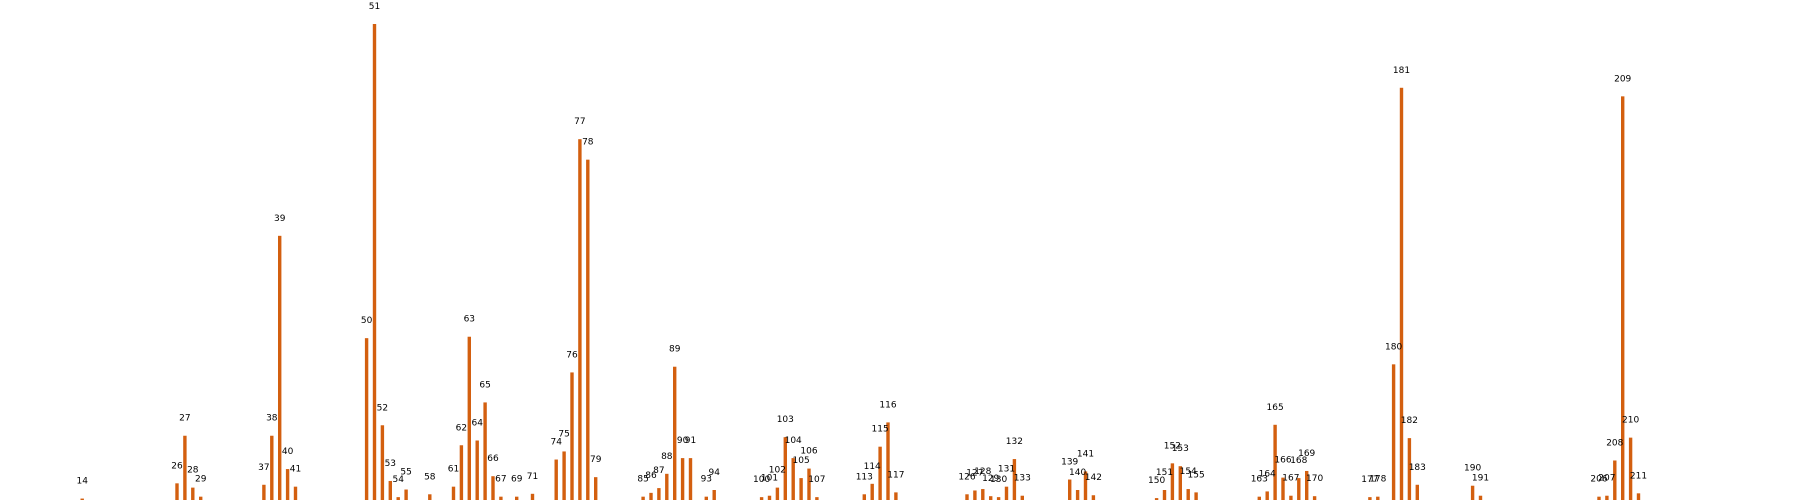  Describe the element at coordinates (706, 480) in the screenshot. I see `bar-data-label: 93` at that location.